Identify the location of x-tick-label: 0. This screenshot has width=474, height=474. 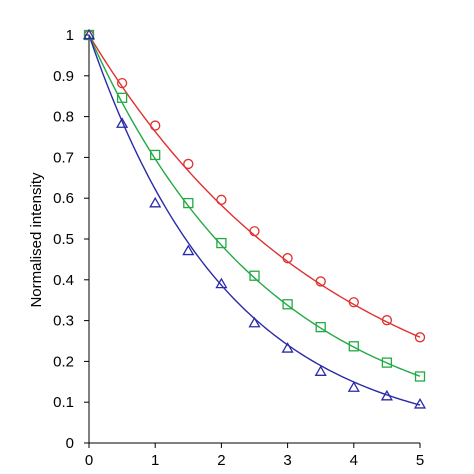
(89, 460).